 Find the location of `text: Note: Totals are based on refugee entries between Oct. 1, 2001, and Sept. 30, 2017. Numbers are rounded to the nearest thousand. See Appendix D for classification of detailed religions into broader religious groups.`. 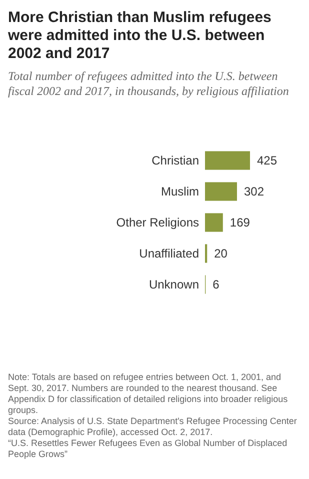

text: Note: Totals are based on refugee entries between Oct. 1, 2001, and Sept. 30, 2017. Numbers are rounded to the nearest thousand. See Appendix D for classification of detailed religions into broader religious groups. is located at coordinates (148, 393).